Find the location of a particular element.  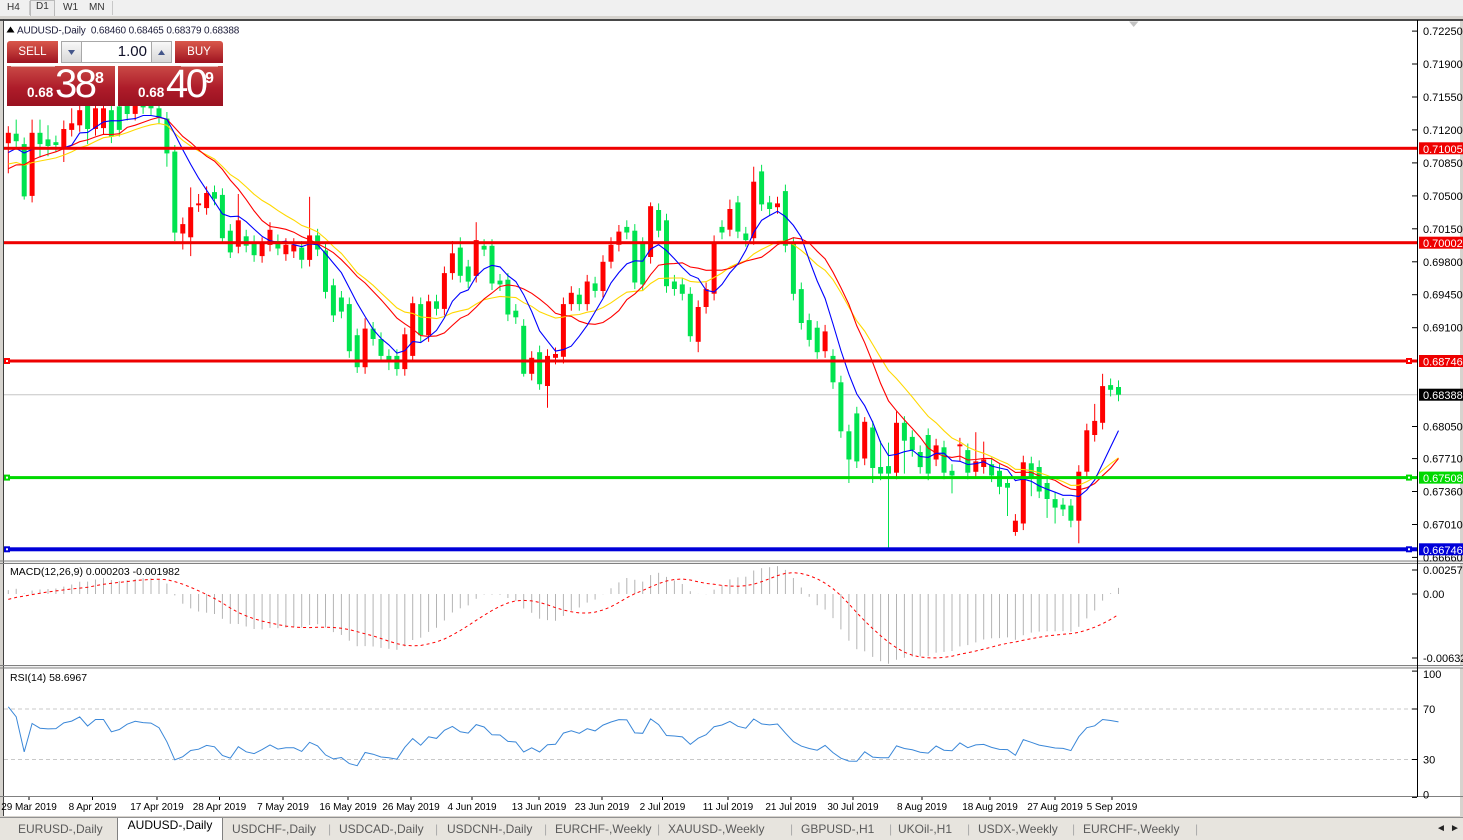

svg-text: 0.68388 is located at coordinates (1443, 396).